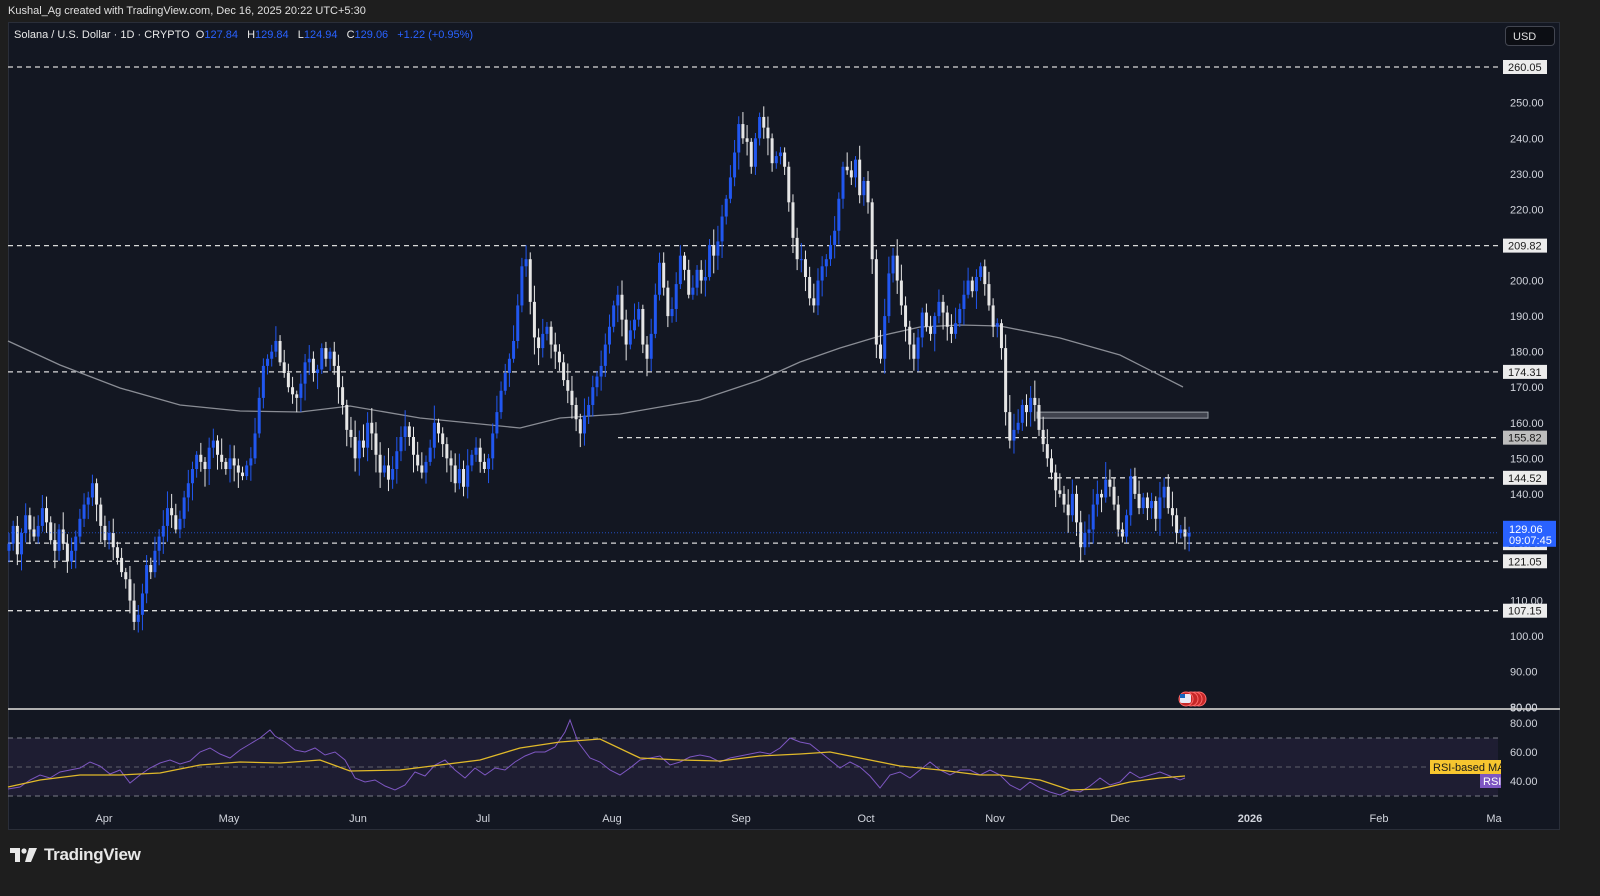 This screenshot has width=1600, height=896. What do you see at coordinates (103, 819) in the screenshot?
I see `time-axis-tick: Apr` at bounding box center [103, 819].